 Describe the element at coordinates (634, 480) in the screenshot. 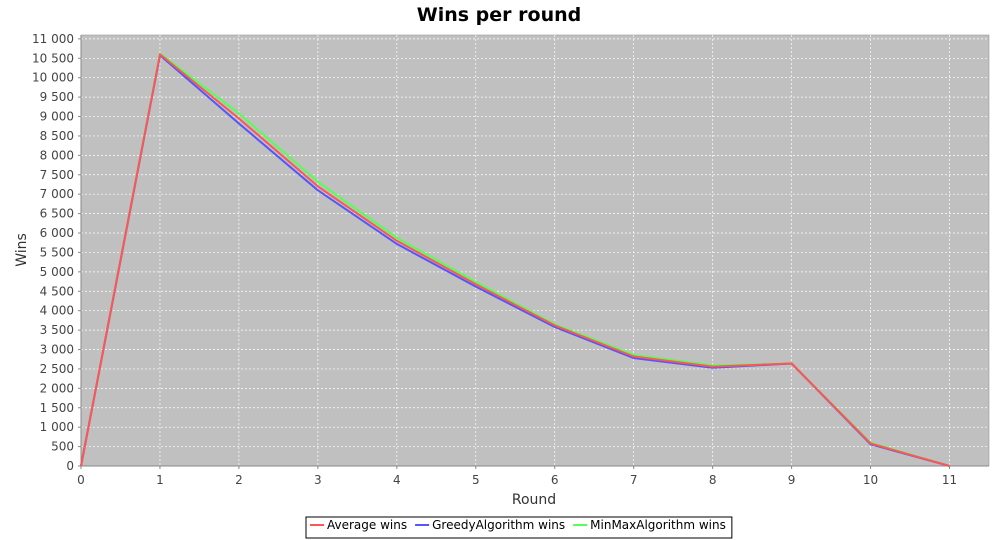

I see `x-tick-label: 7` at that location.